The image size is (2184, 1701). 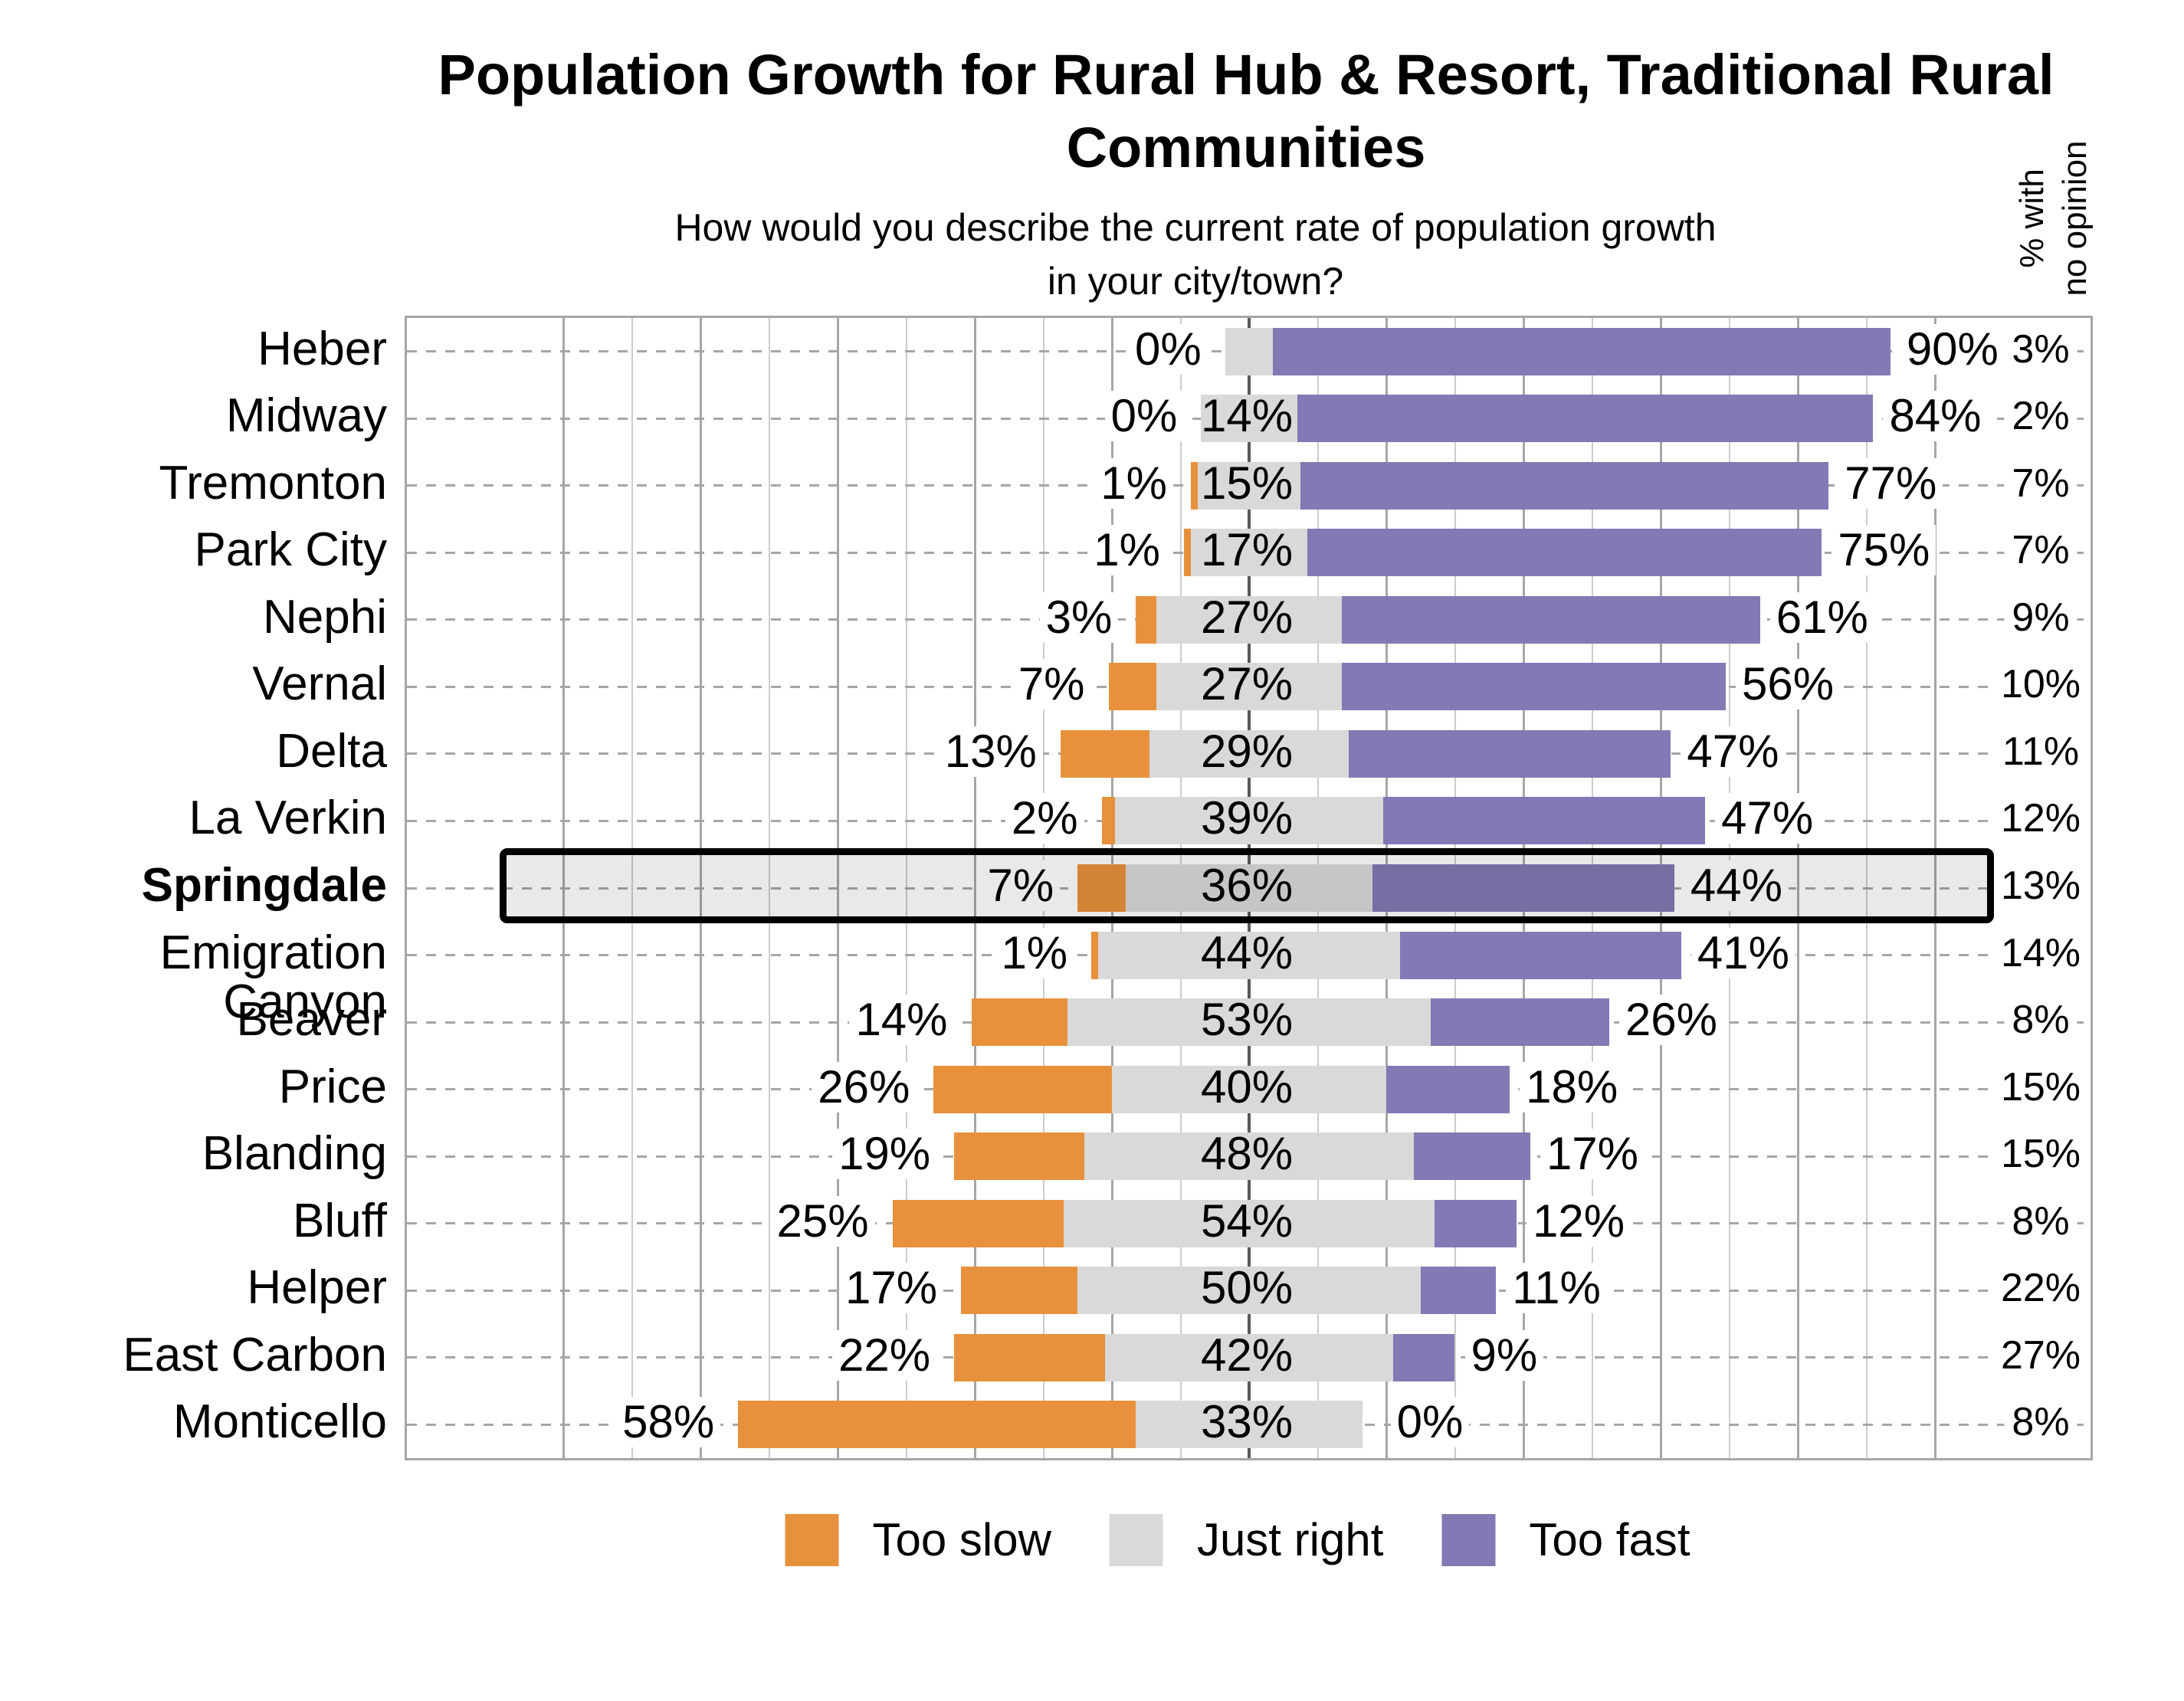 What do you see at coordinates (288, 818) in the screenshot?
I see `row-label-la-verkin: La Verkin` at bounding box center [288, 818].